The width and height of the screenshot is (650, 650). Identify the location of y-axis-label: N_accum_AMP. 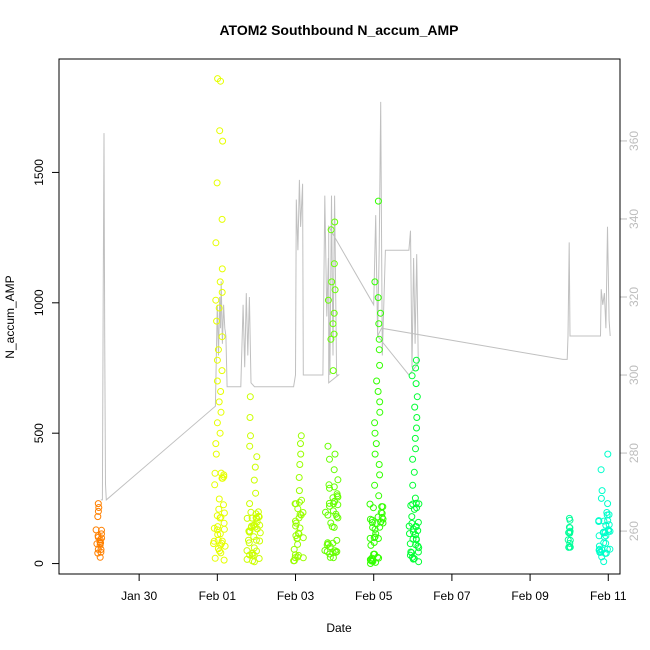
(10, 316).